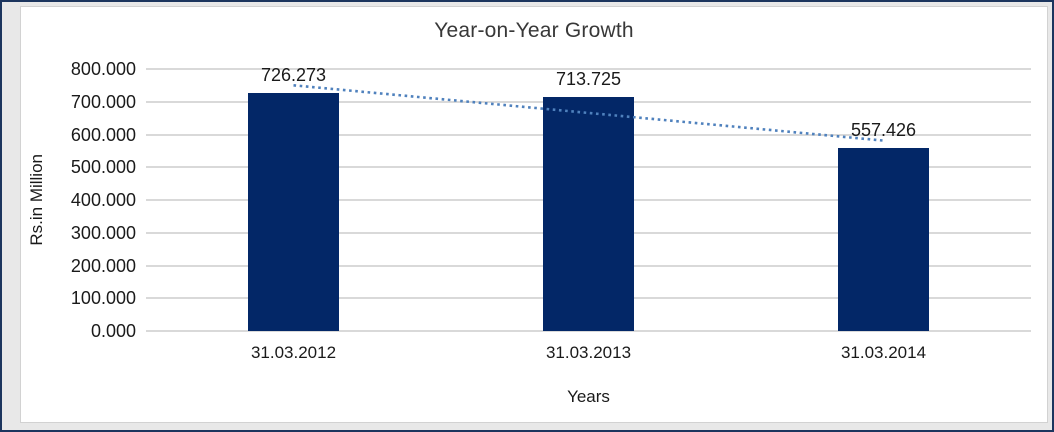 The image size is (1054, 432). Describe the element at coordinates (534, 30) in the screenshot. I see `chart-title: Year-on-Year Growth` at that location.